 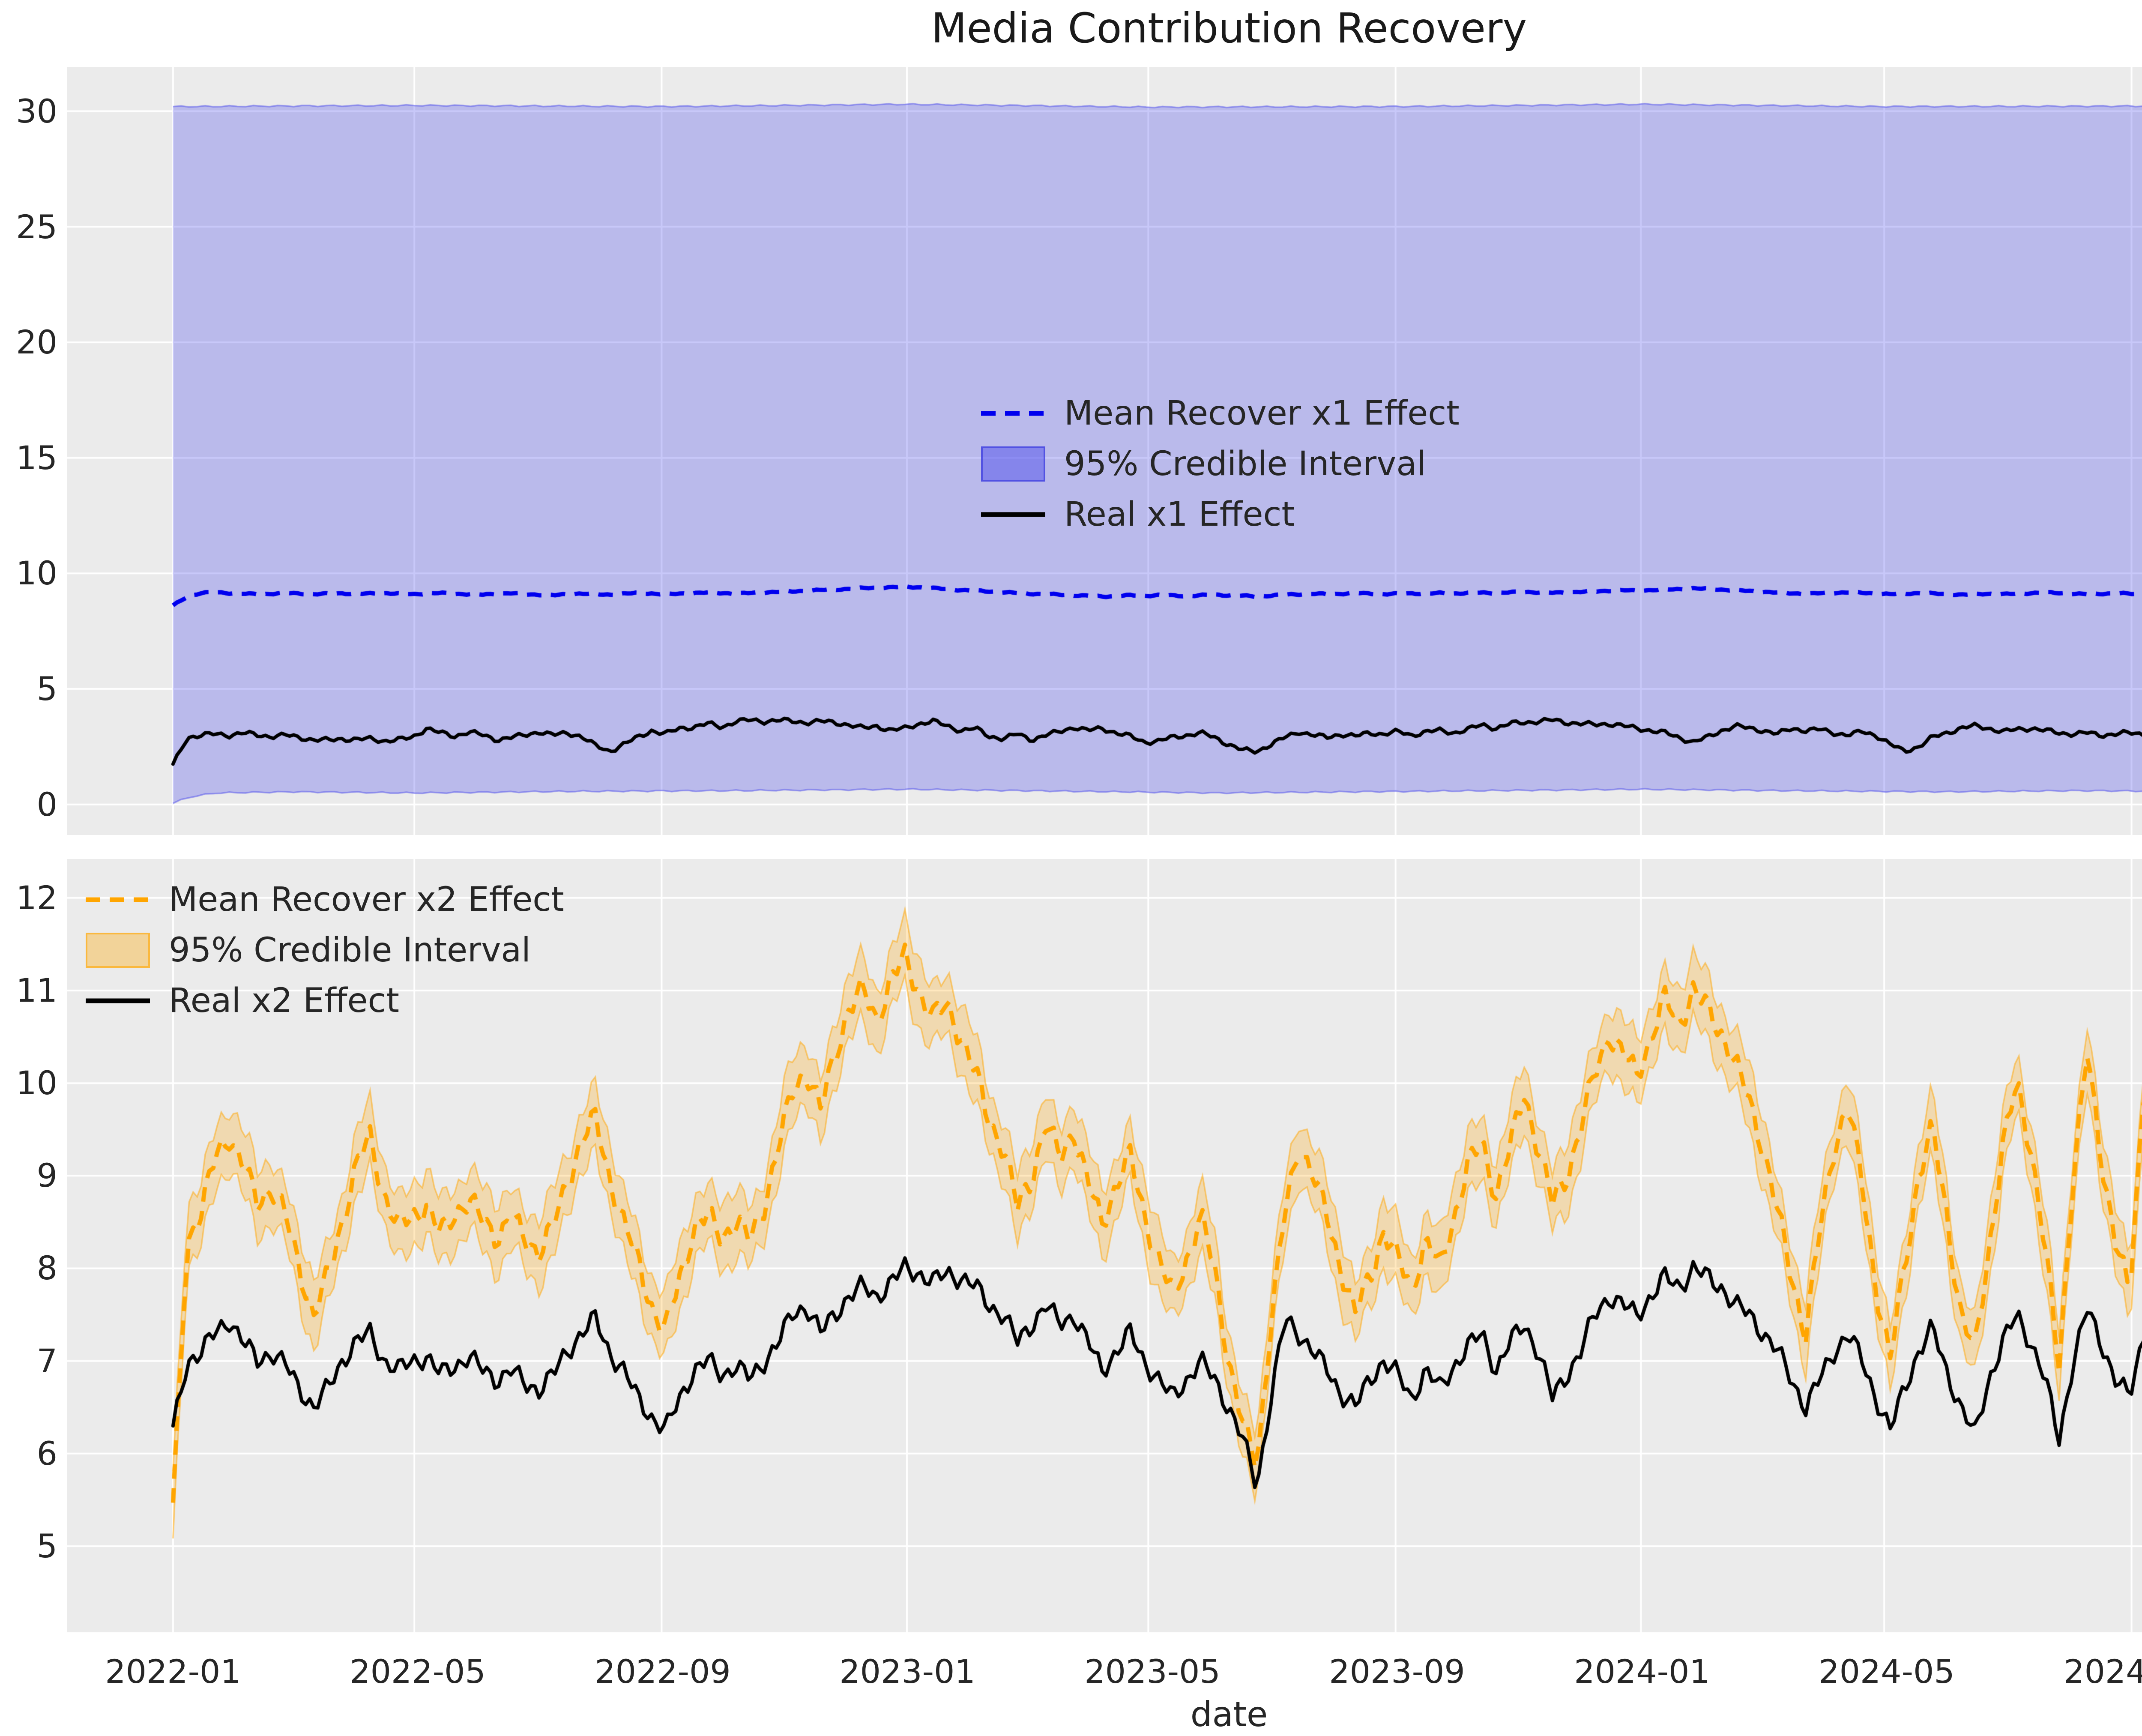 What do you see at coordinates (1179, 514) in the screenshot?
I see `top-legend-real-label: Real x1 Effect` at bounding box center [1179, 514].